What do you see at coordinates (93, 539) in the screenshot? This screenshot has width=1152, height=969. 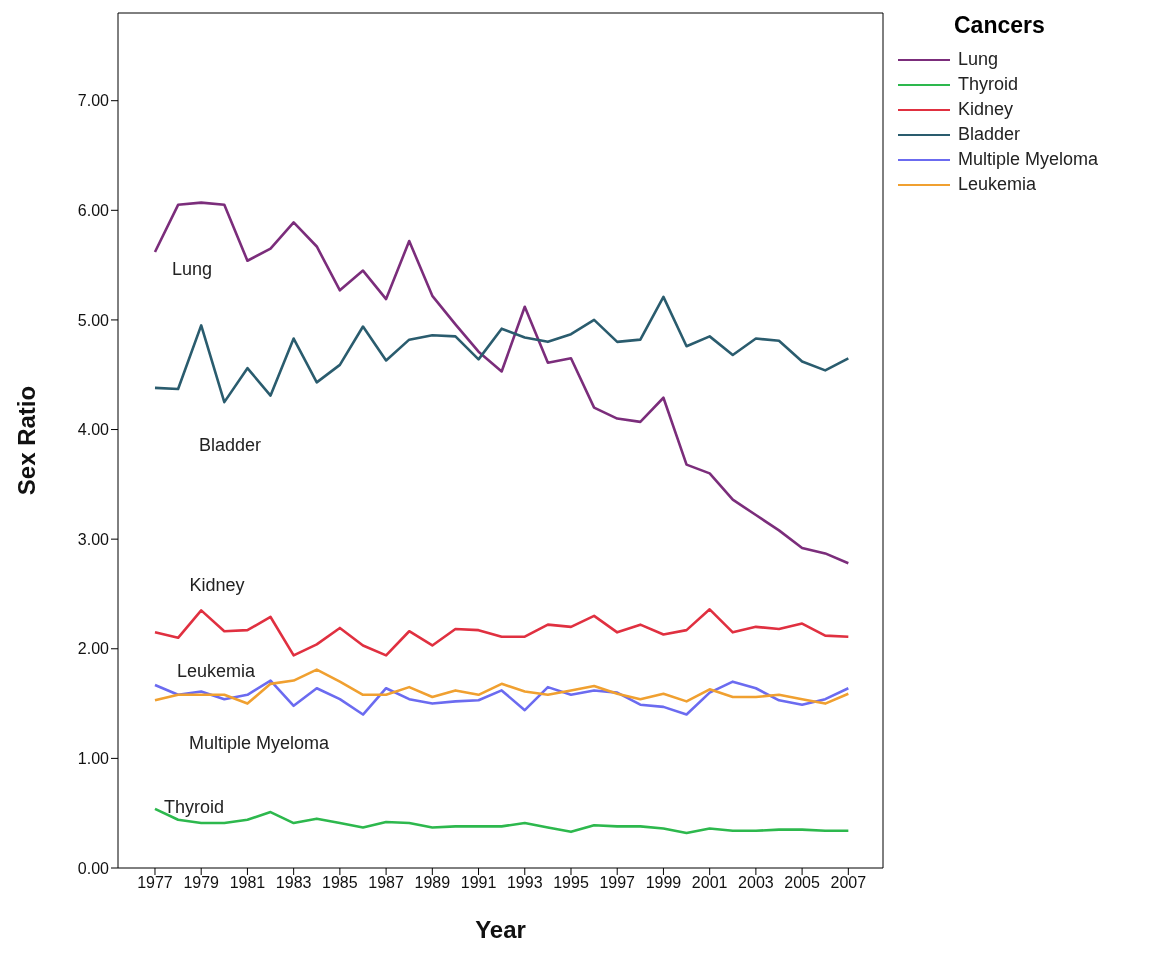 I see `y-tick-label: 3.00` at bounding box center [93, 539].